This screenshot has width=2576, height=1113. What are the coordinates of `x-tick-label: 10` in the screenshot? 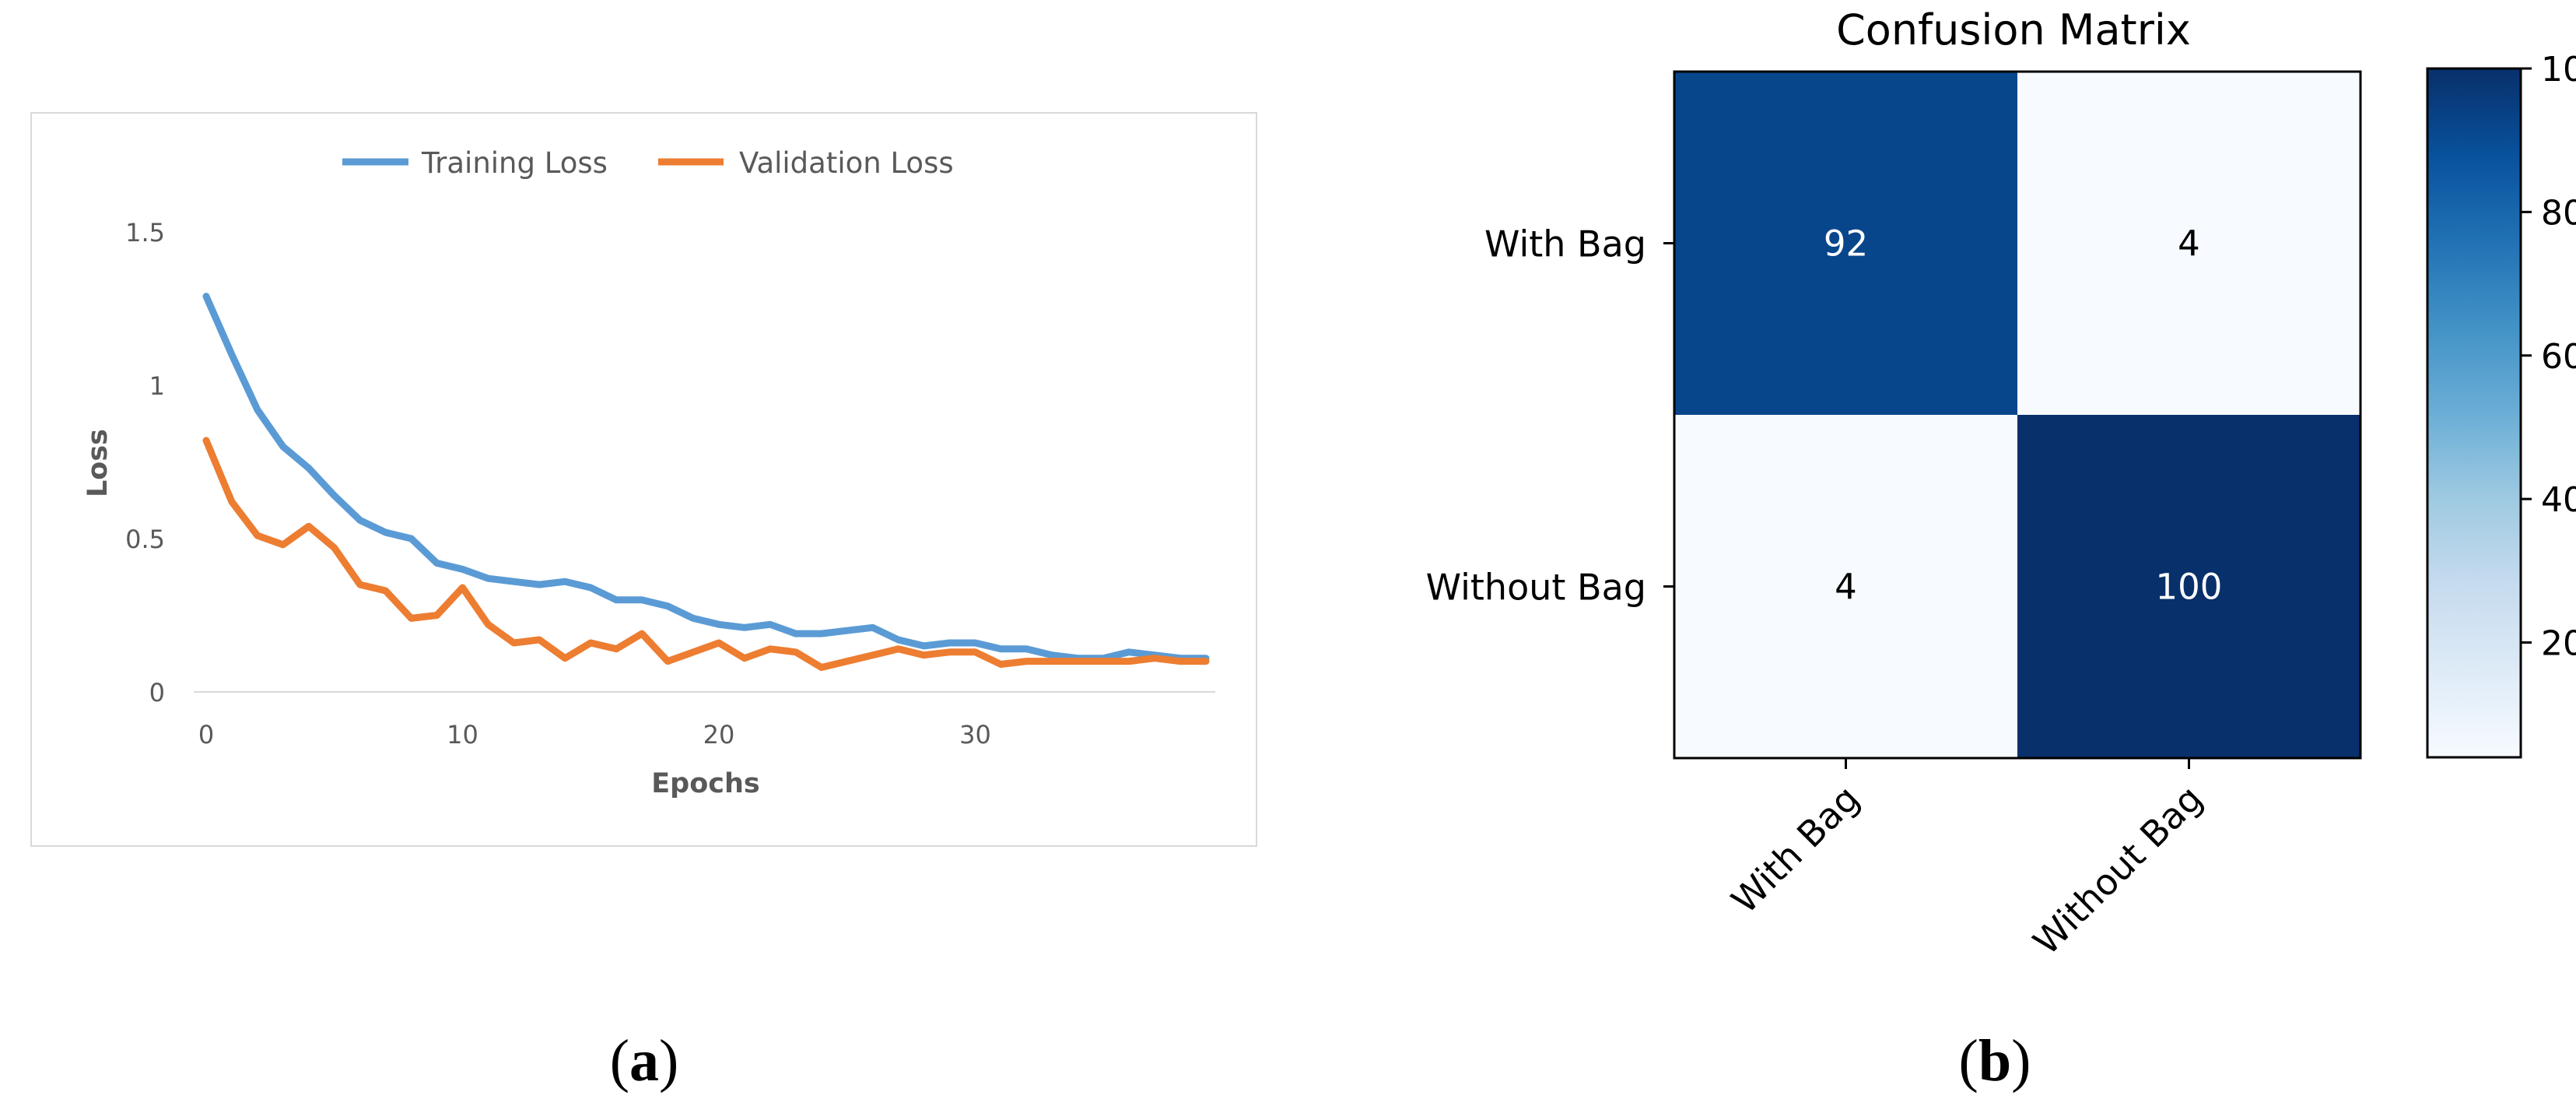 It's located at (462, 735).